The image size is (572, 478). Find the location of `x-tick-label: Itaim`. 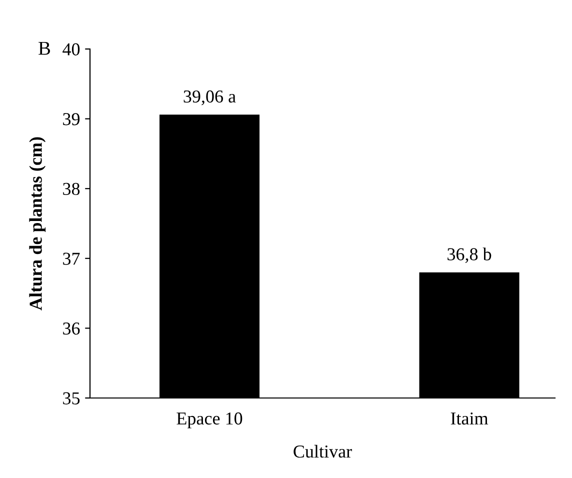

x-tick-label: Itaim is located at coordinates (469, 418).